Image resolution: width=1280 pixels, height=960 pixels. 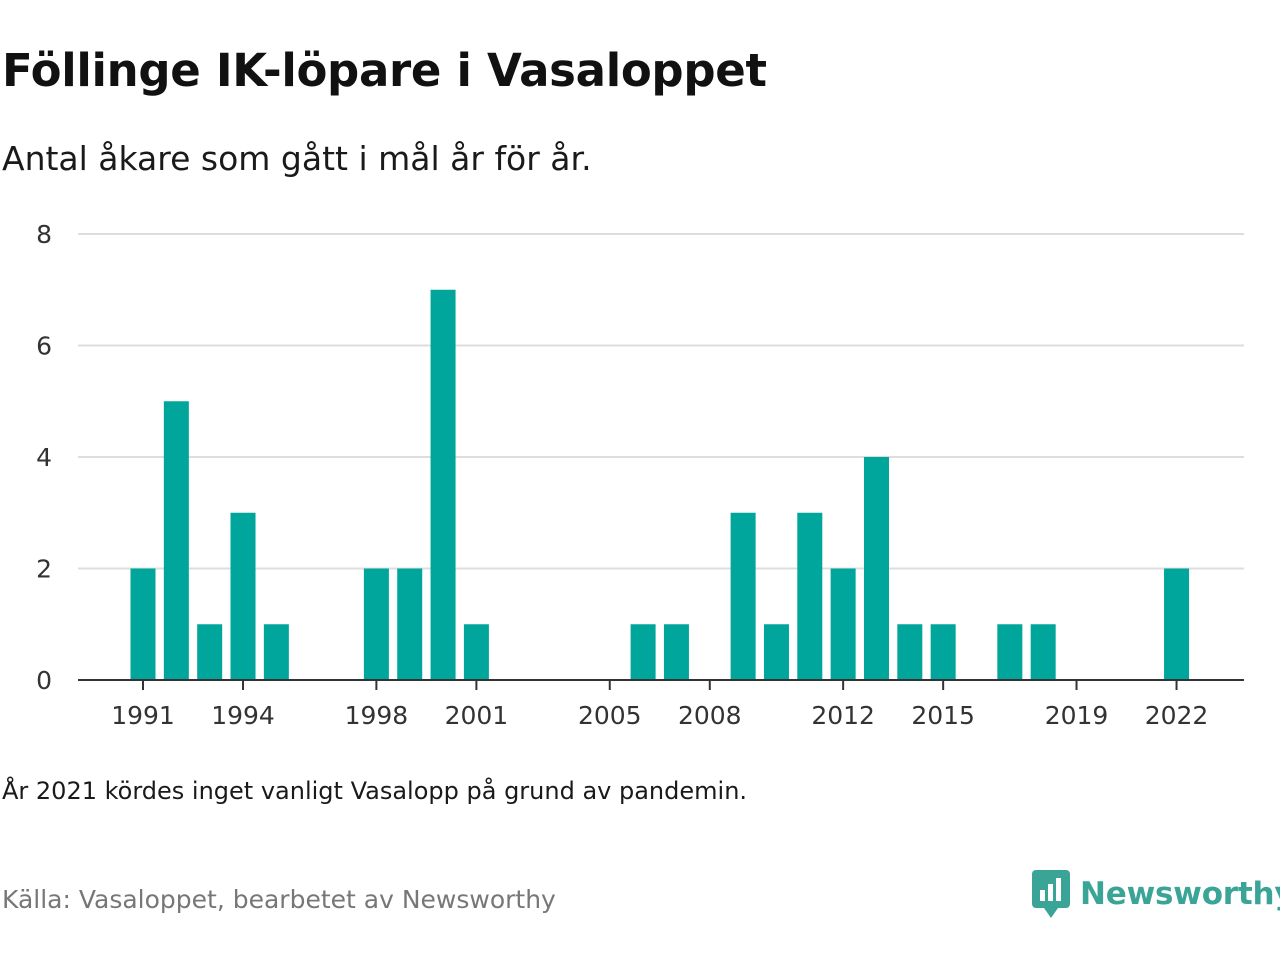 I want to click on y-tick-label: 8, so click(x=44, y=234).